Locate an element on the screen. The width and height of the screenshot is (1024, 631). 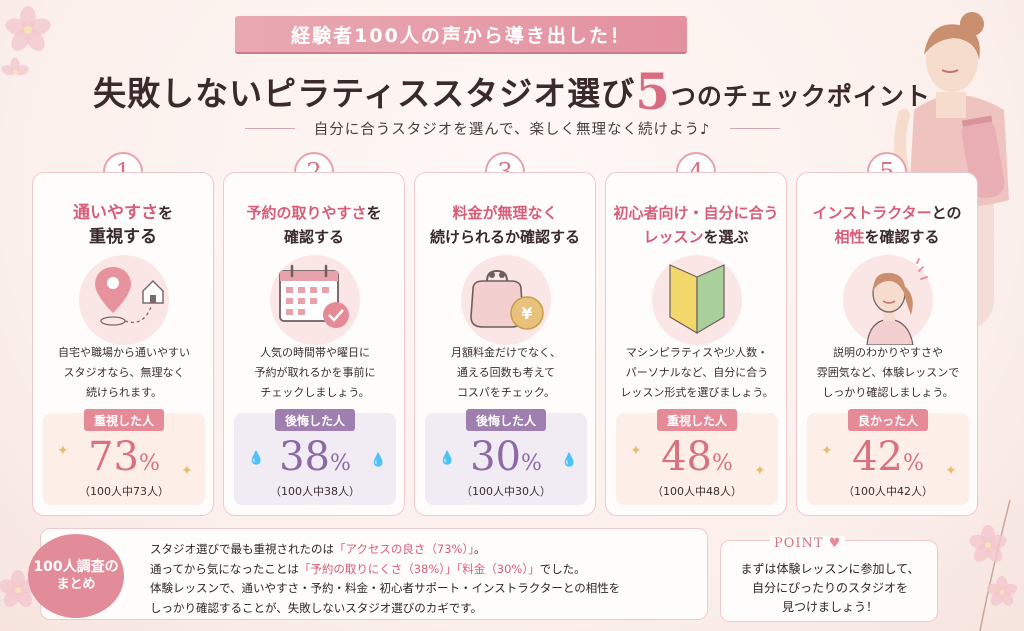
card-title-line2: を選ぶ is located at coordinates (726, 237).